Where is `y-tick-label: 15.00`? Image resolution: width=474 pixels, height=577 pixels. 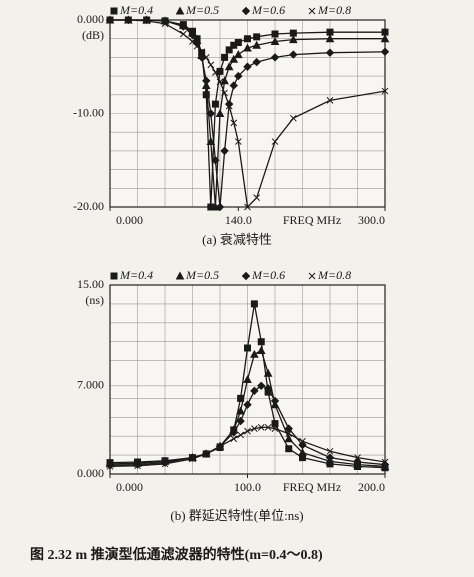 y-tick-label: 15.00 is located at coordinates (90, 284).